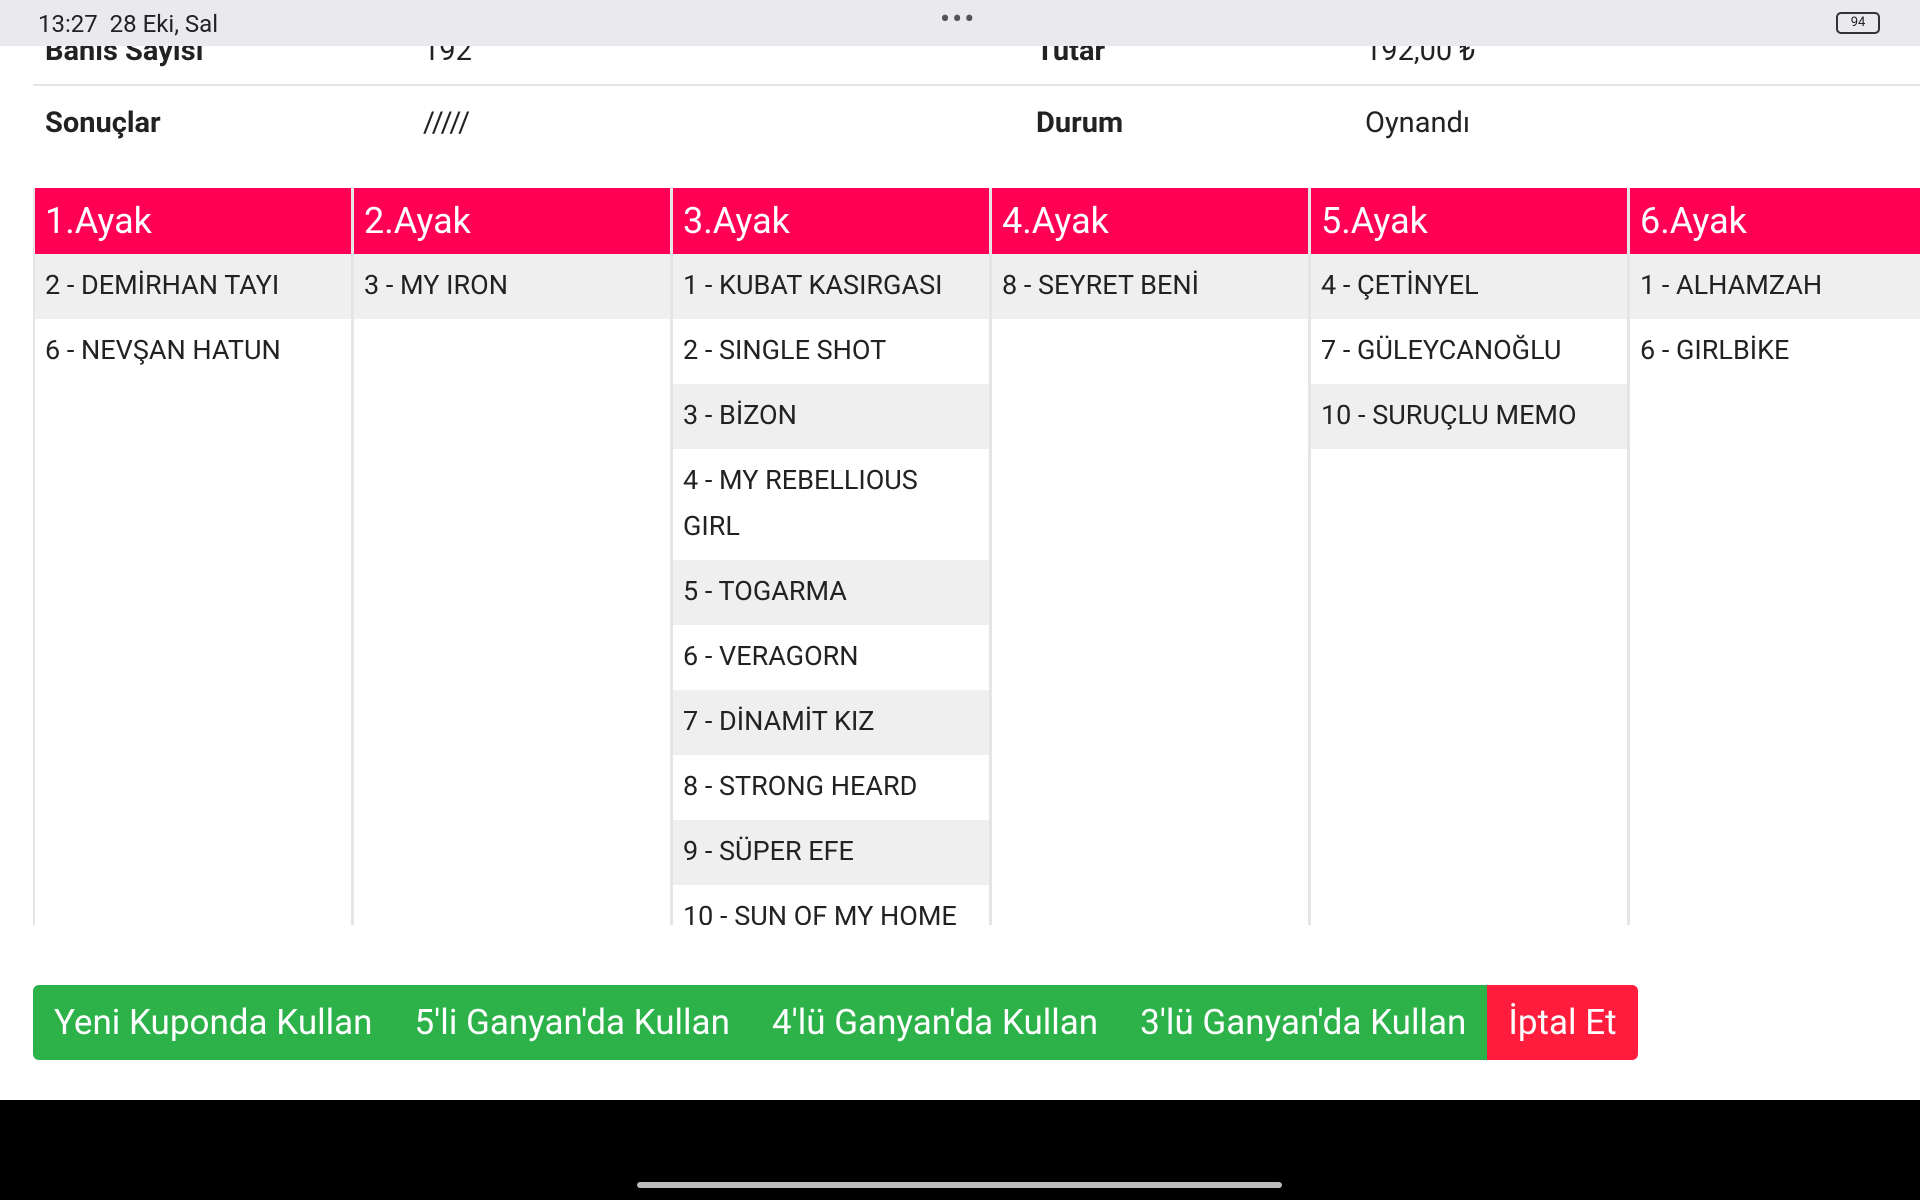  What do you see at coordinates (512, 221) in the screenshot?
I see `leg-header: 2.Ayak` at bounding box center [512, 221].